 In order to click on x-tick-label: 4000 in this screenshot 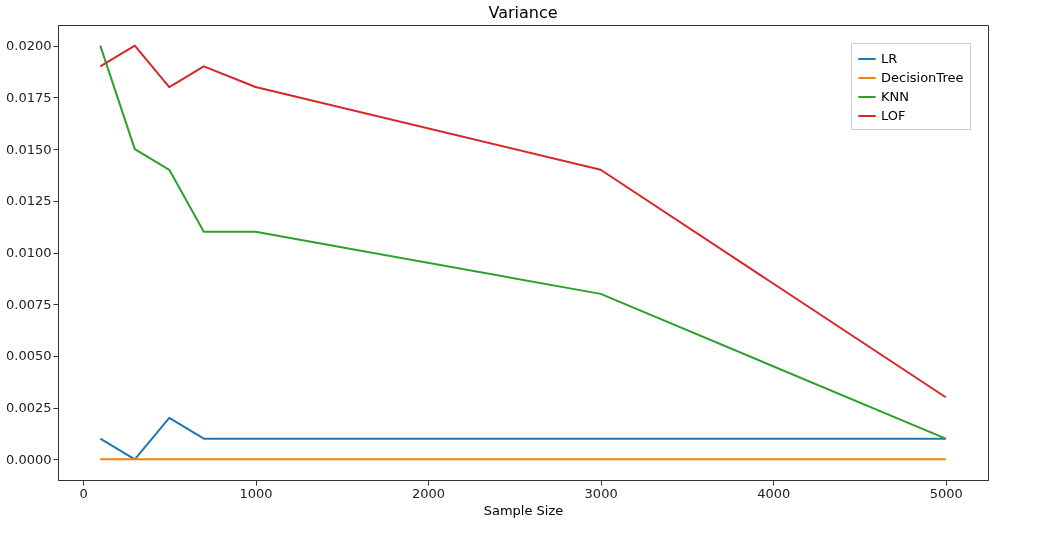, I will do `click(774, 493)`.